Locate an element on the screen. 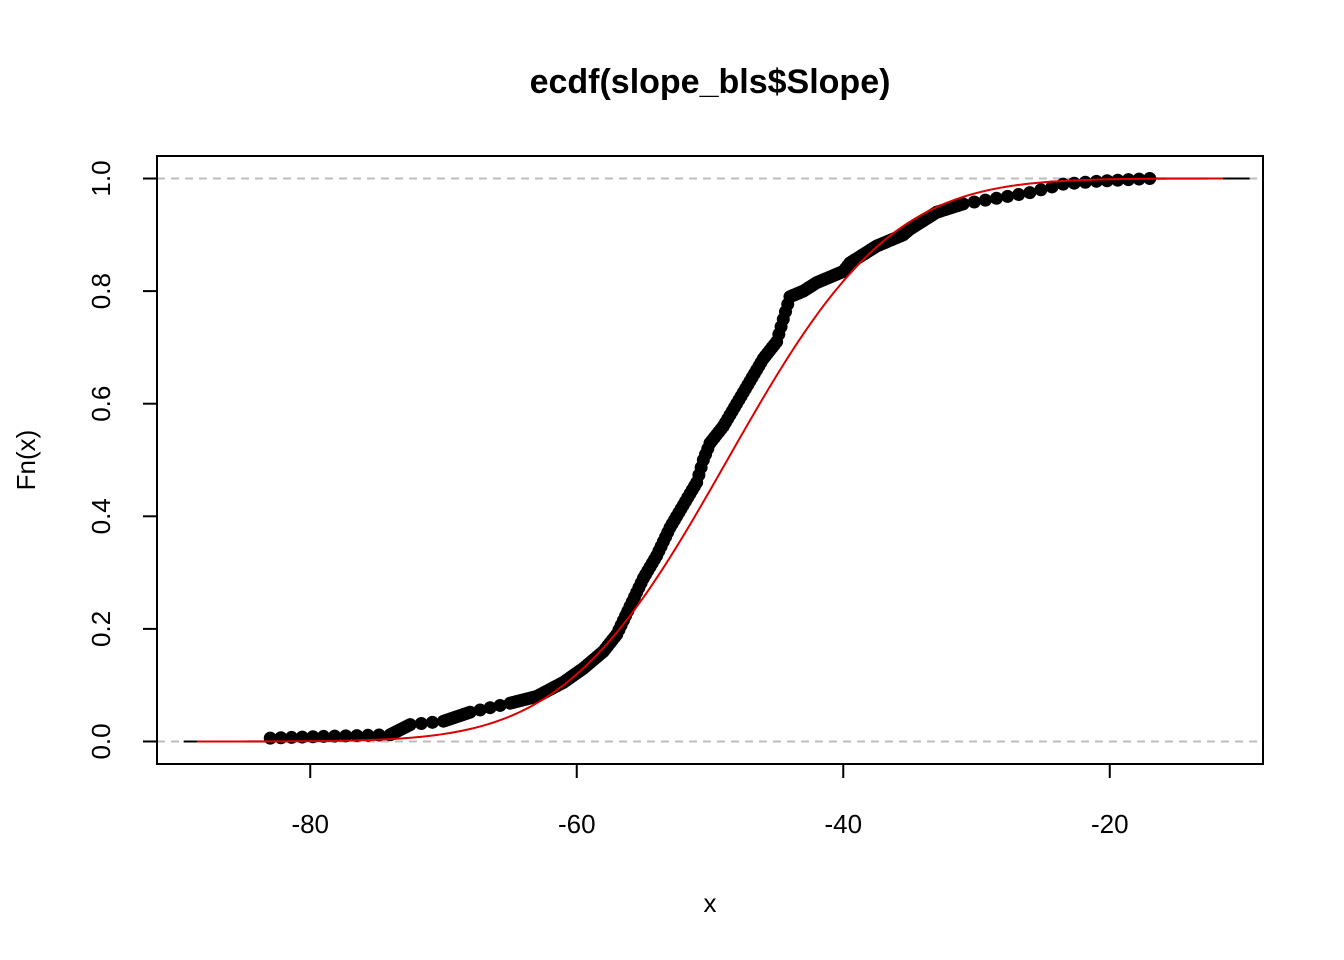  y-tick-label-0: 0.0 is located at coordinates (101, 741).